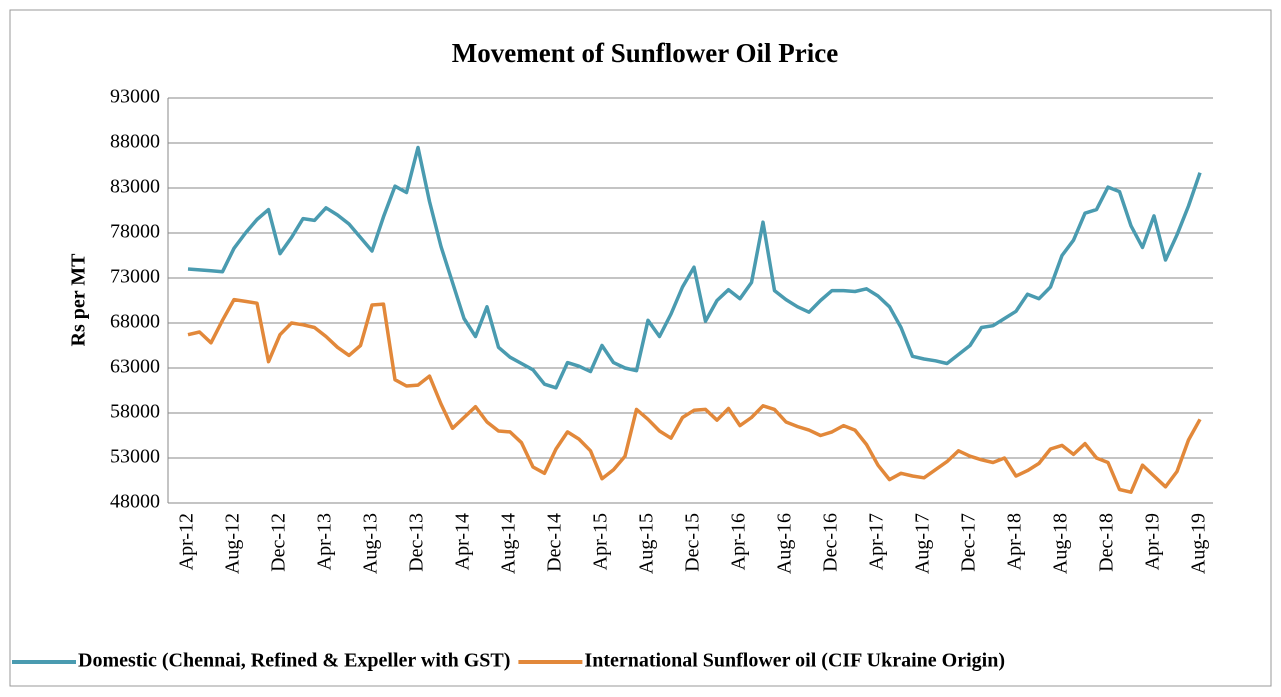 The image size is (1281, 697). Describe the element at coordinates (79, 300) in the screenshot. I see `y-axis-label: Rs per MT` at that location.